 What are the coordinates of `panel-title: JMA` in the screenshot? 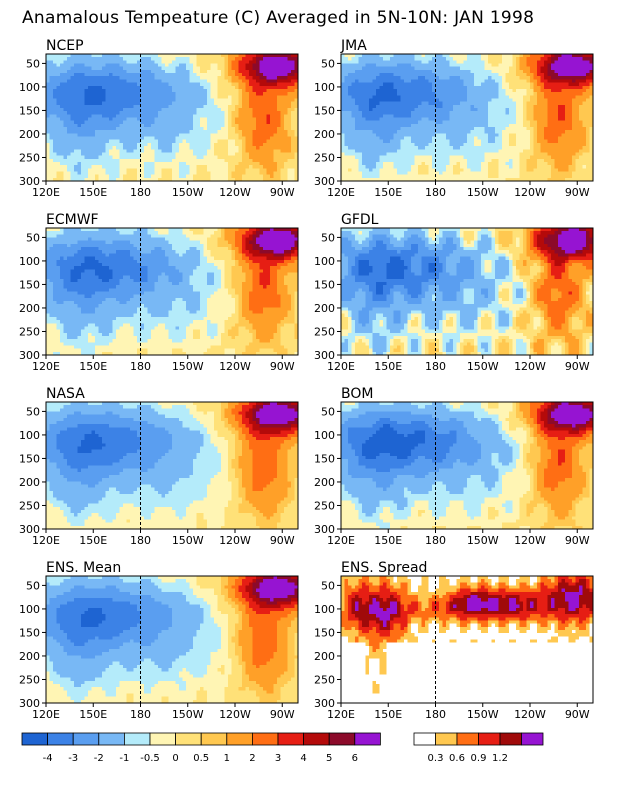 It's located at (353, 46).